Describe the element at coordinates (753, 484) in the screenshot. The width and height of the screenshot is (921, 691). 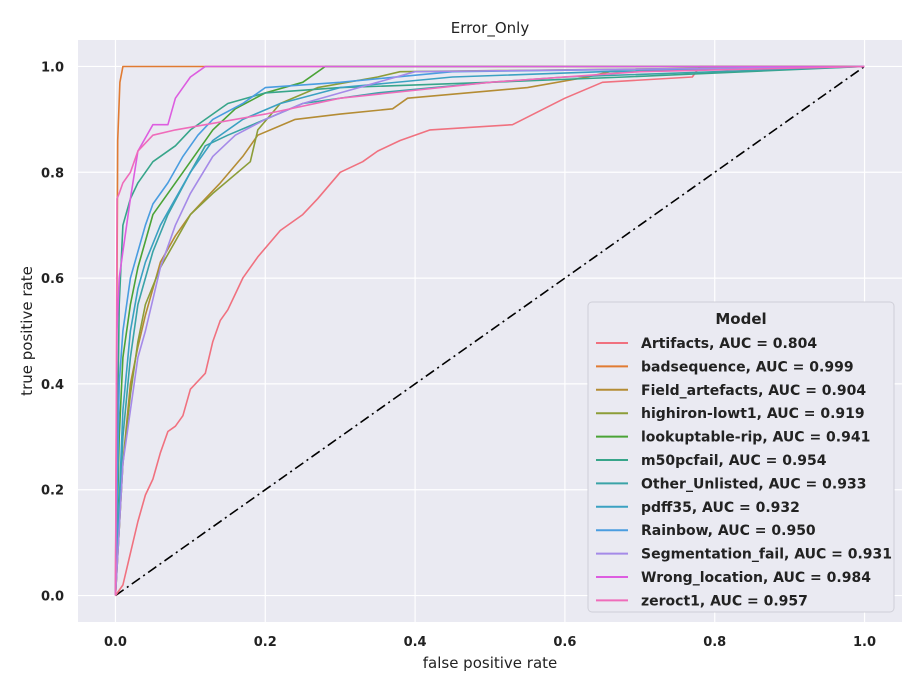
I see `legend-label: Other_Unlisted, AUC = 0.933` at that location.